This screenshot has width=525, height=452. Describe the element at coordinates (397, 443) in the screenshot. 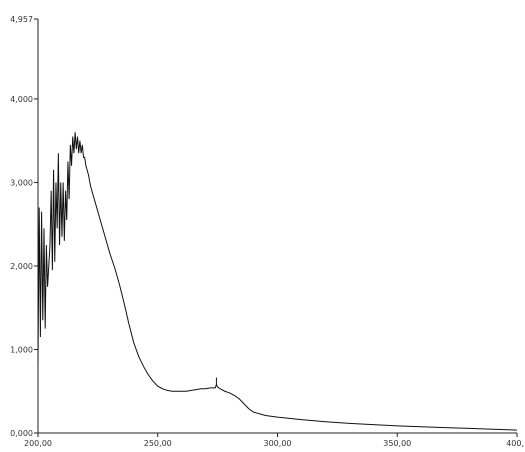

I see `x-tick-label: 350,00` at that location.